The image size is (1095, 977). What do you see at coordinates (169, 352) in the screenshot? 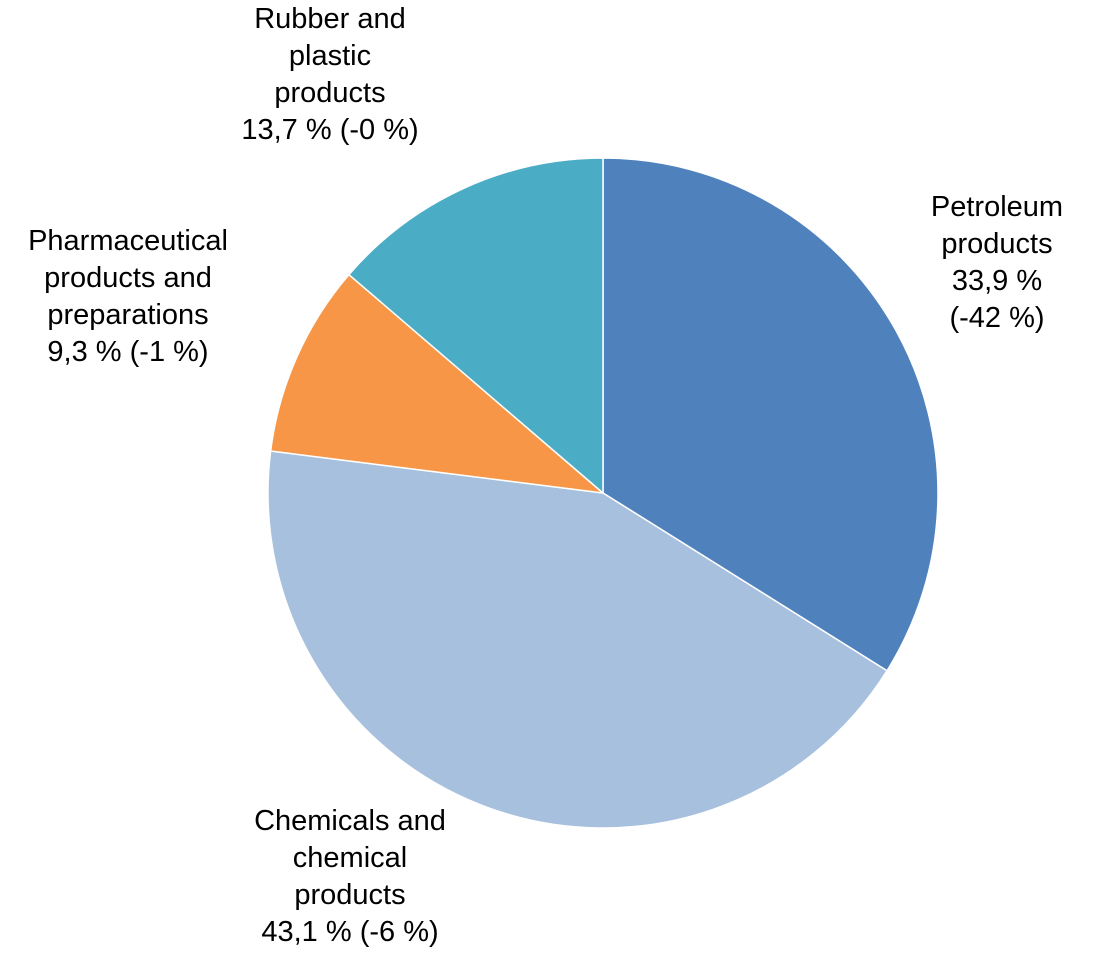
I see `data-label-change: (-1 %)` at bounding box center [169, 352].